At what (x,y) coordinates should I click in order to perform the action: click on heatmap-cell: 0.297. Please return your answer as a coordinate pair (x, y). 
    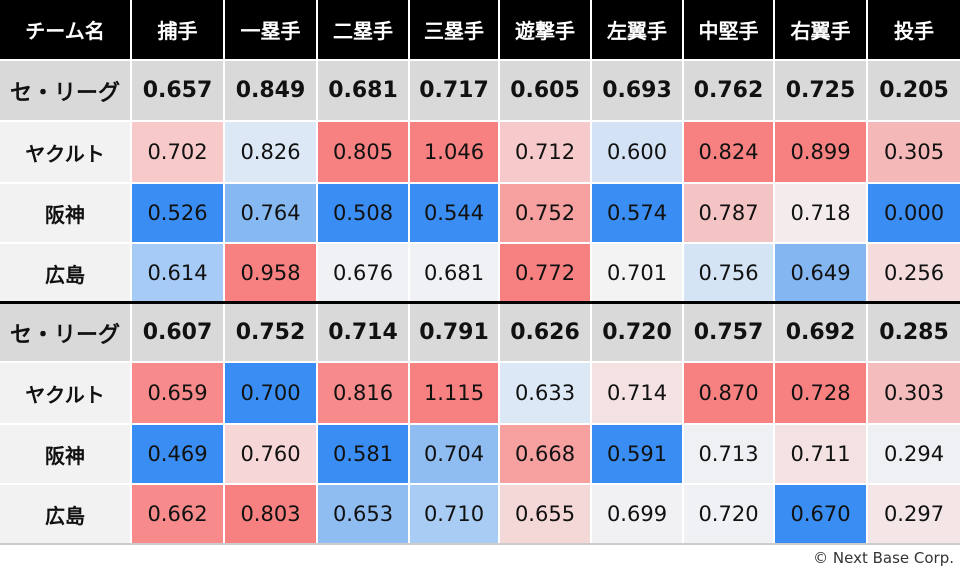
    Looking at the image, I should click on (914, 514).